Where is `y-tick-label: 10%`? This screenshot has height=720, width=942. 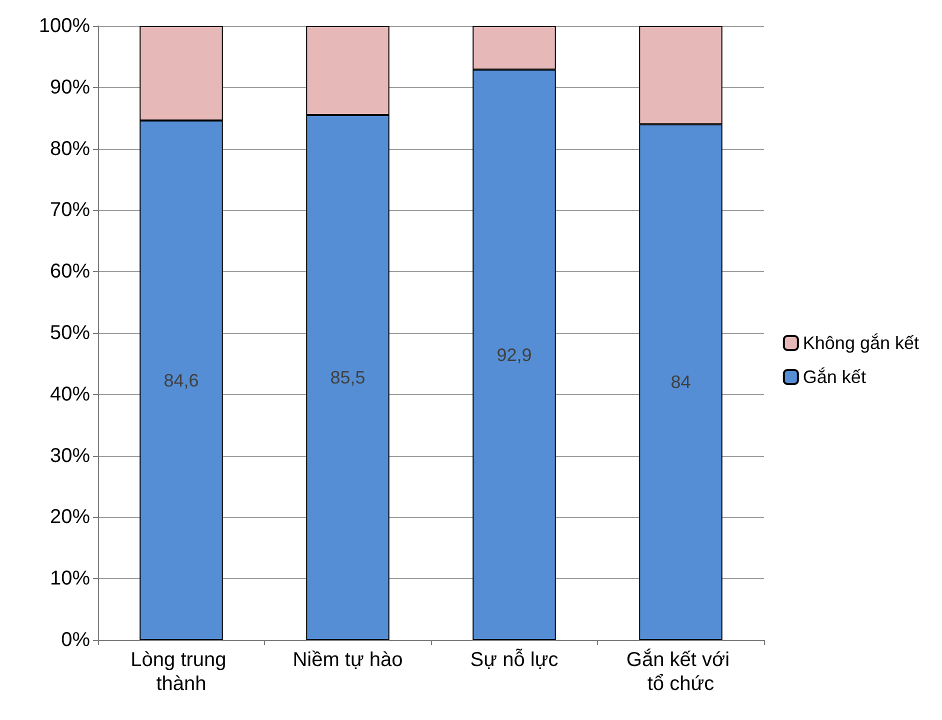 y-tick-label: 10% is located at coordinates (70, 579).